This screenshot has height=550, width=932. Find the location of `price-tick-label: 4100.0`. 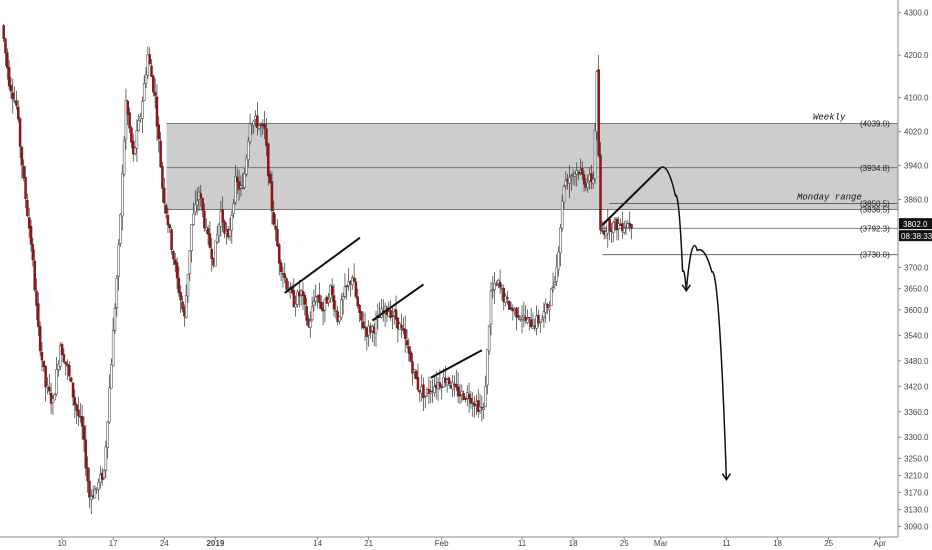

price-tick-label: 4100.0 is located at coordinates (916, 98).